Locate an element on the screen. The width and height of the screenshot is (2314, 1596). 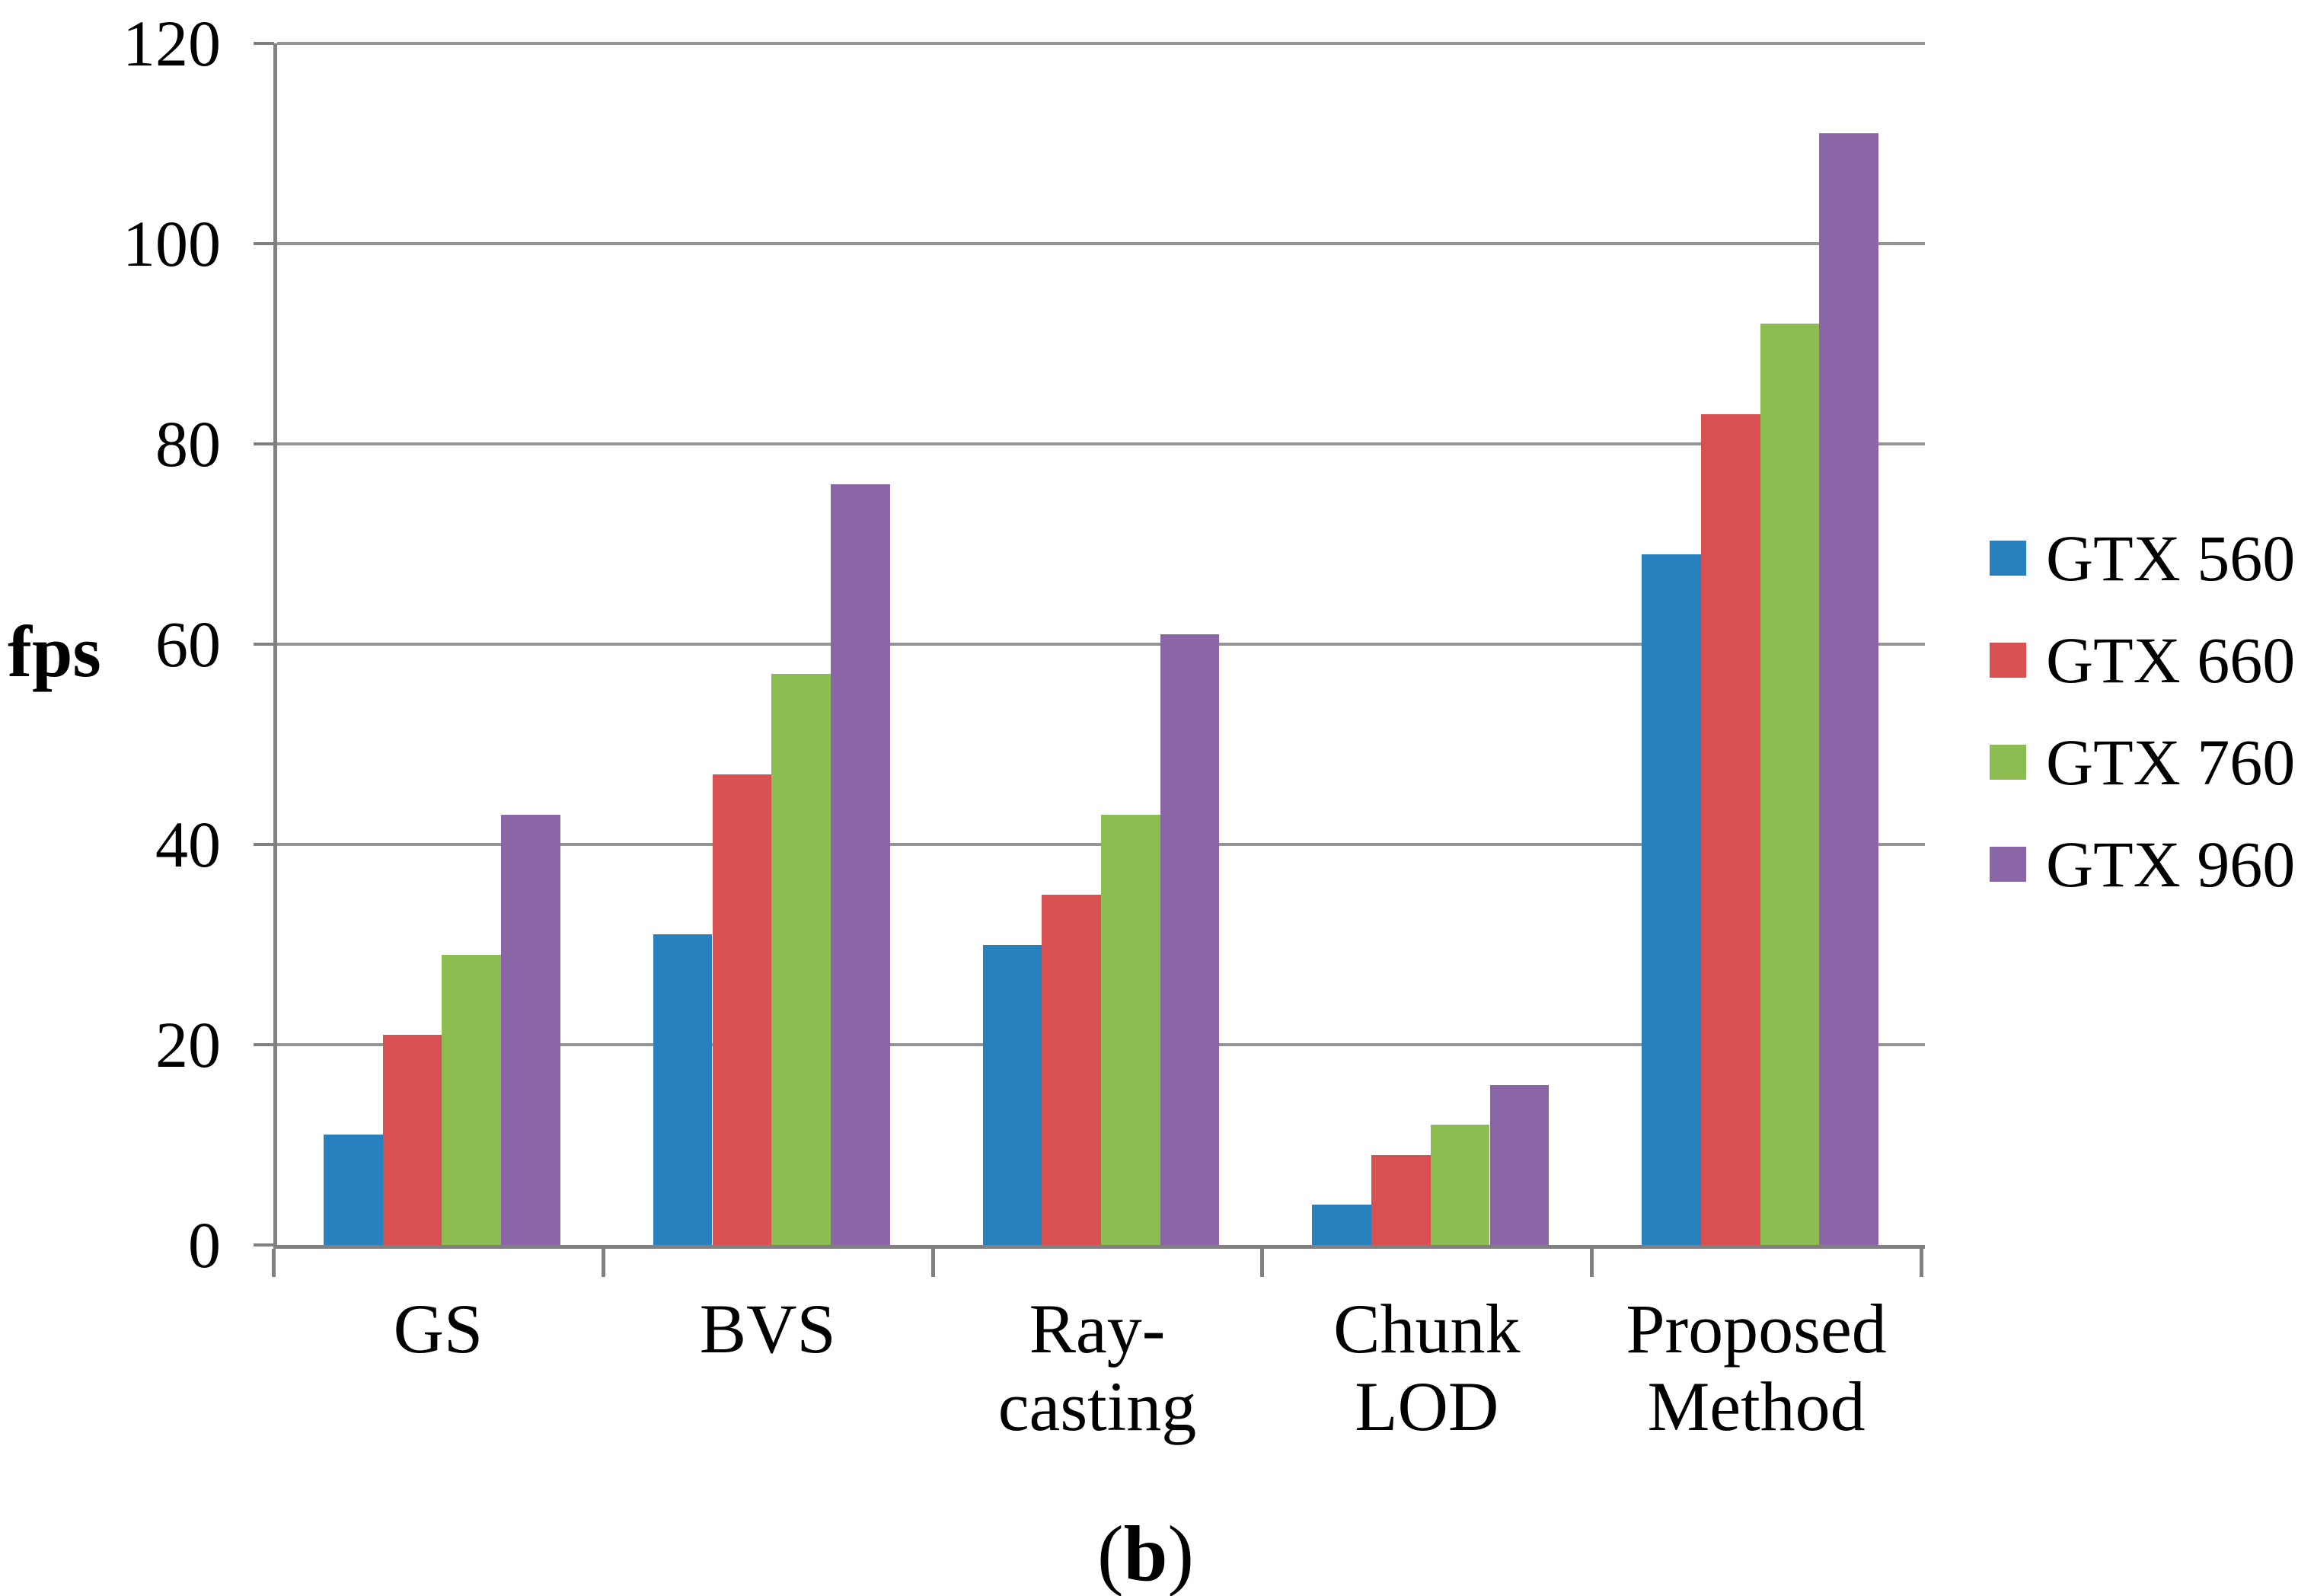
y-axis-label: 120 is located at coordinates (172, 43).